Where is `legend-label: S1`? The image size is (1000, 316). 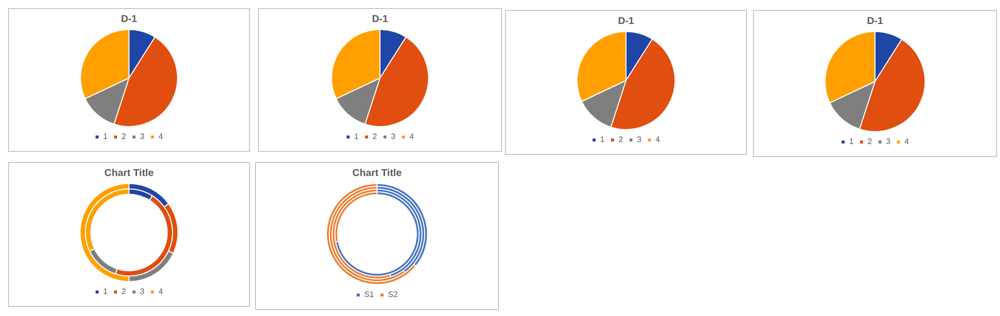 legend-label: S1 is located at coordinates (369, 295).